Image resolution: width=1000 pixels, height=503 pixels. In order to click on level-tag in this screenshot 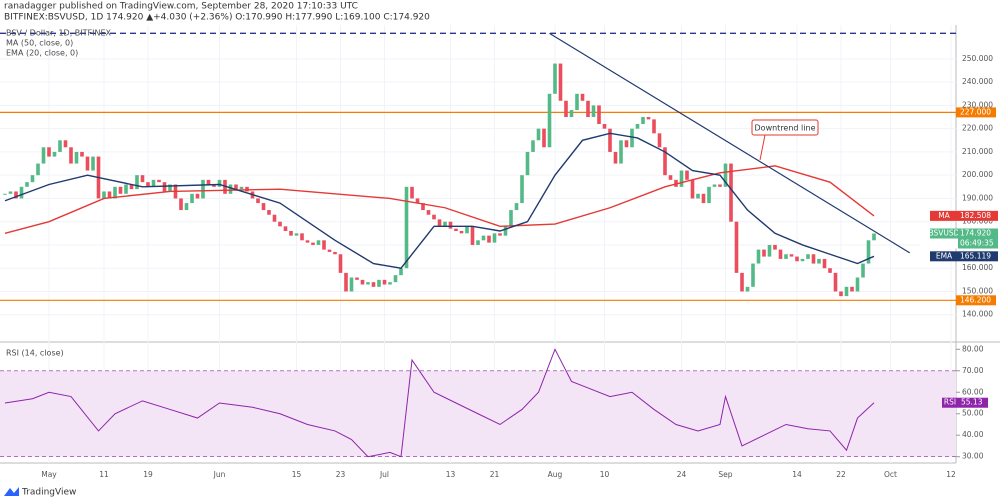, I will do `click(976, 112)`.